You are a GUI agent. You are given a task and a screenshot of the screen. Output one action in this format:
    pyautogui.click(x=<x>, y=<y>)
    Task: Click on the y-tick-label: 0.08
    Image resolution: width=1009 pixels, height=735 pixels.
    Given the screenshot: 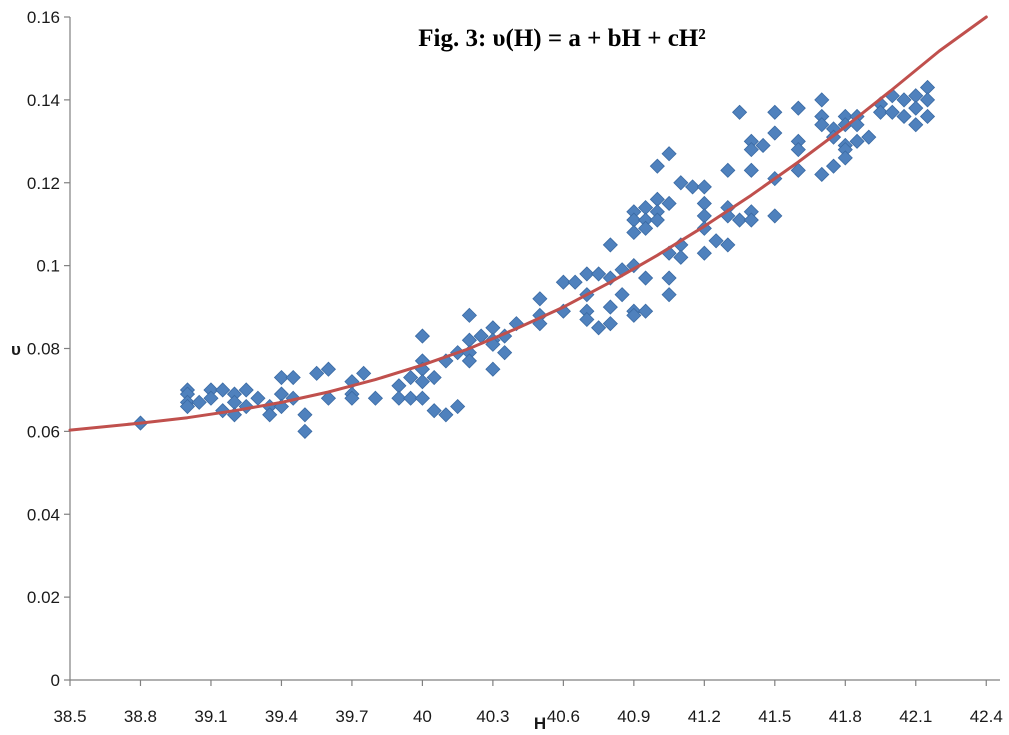 What is the action you would take?
    pyautogui.click(x=43, y=349)
    